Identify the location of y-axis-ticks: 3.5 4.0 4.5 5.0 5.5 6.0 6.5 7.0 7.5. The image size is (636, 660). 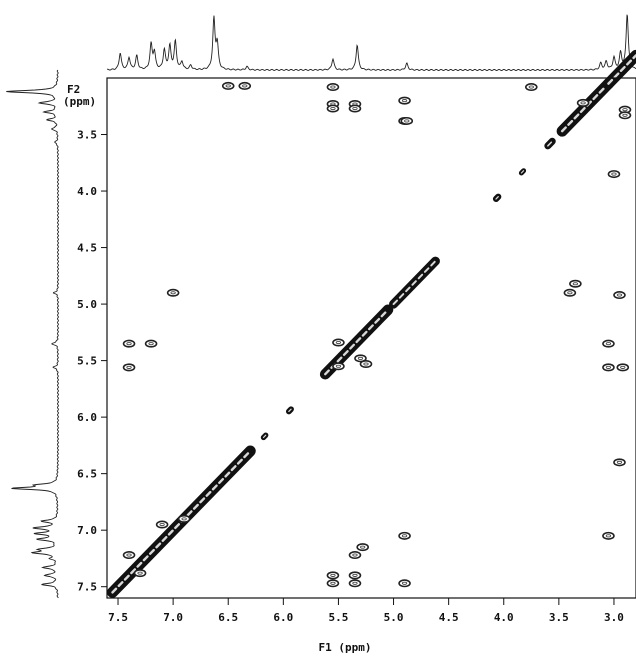
(92, 361).